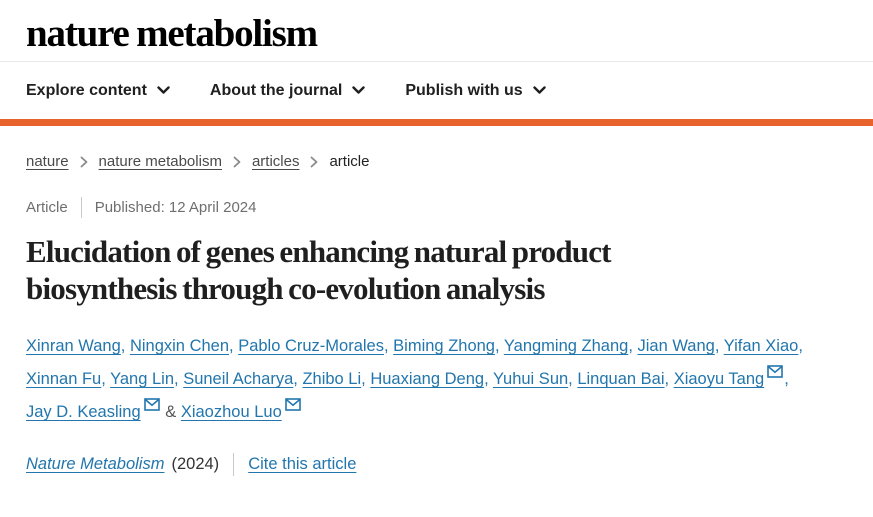 The height and width of the screenshot is (517, 873). Describe the element at coordinates (172, 33) in the screenshot. I see `journal-logo: nature metabolism` at that location.